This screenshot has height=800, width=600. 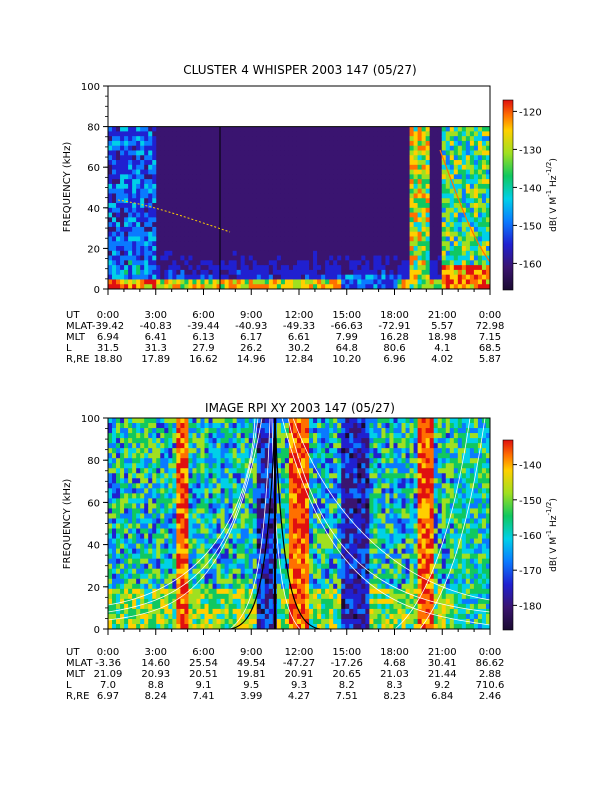 I want to click on ephemeris-value: 0:00, so click(x=108, y=315).